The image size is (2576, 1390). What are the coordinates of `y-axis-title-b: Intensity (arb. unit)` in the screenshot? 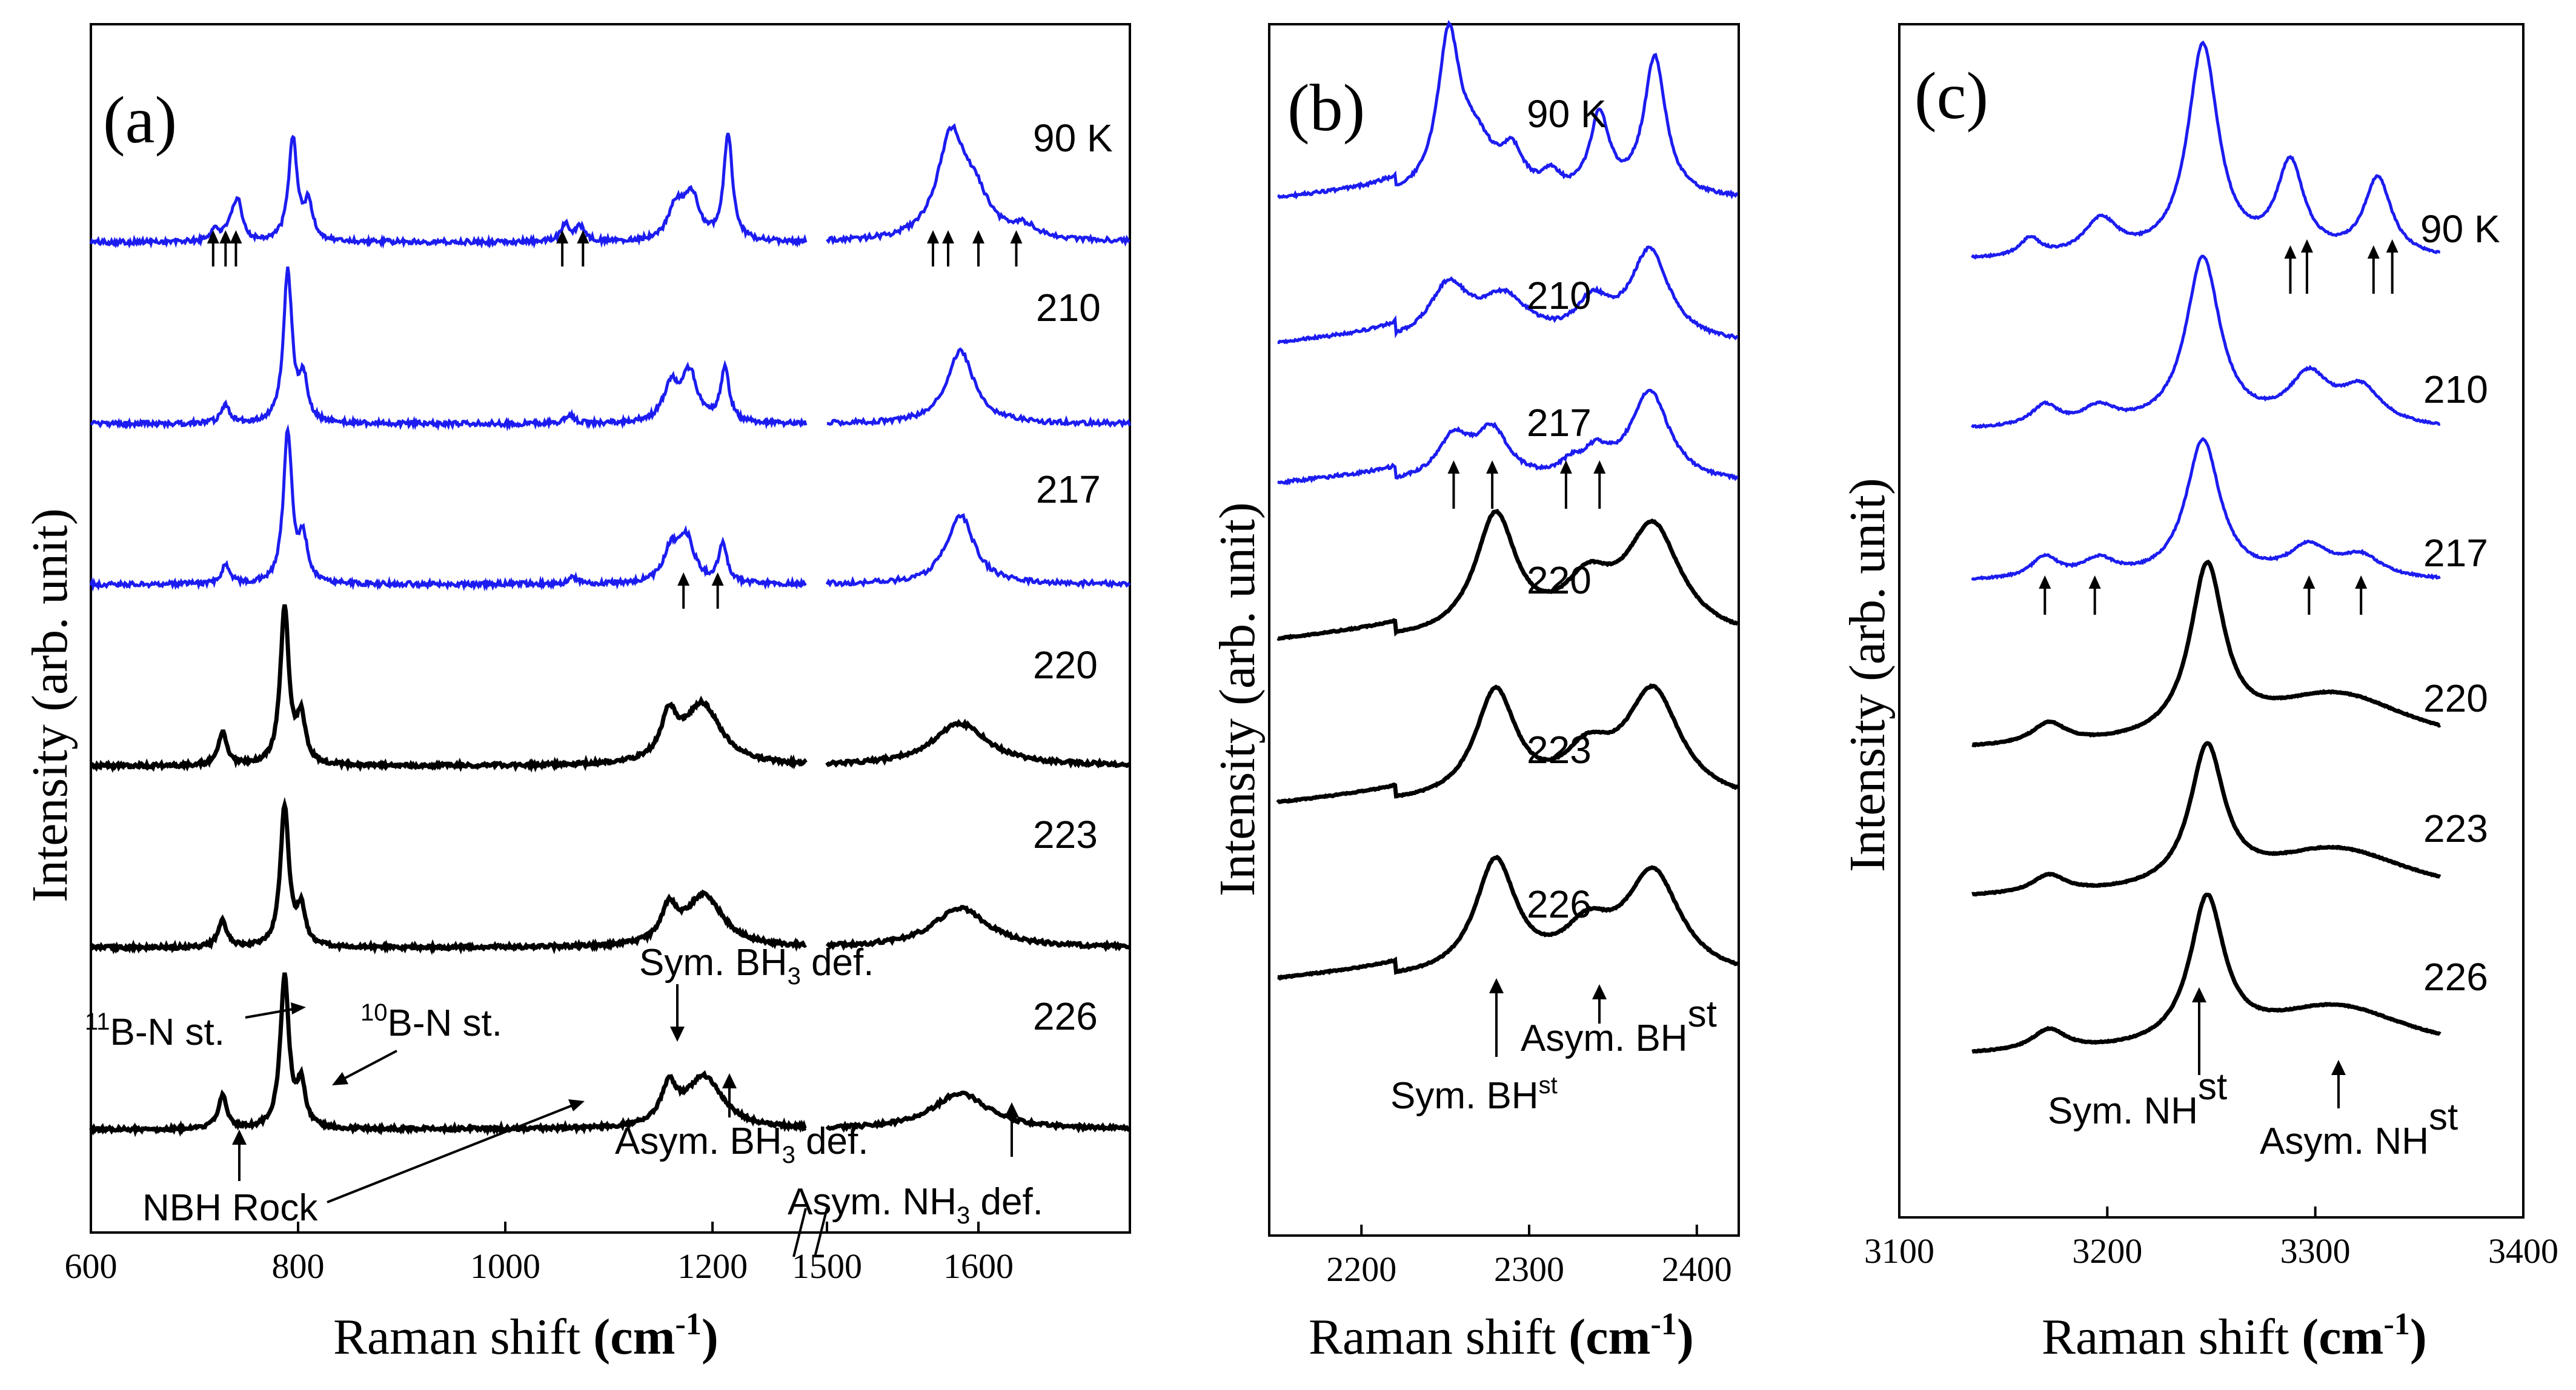 It's located at (1237, 699).